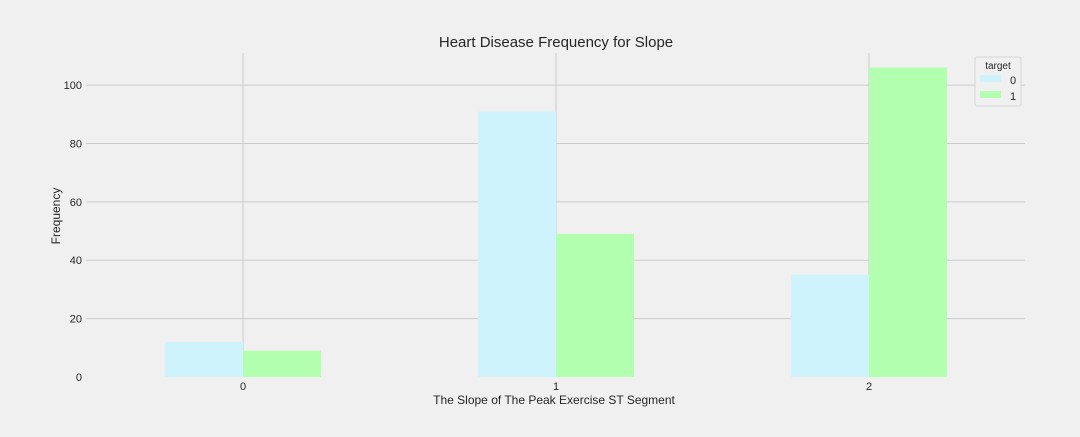  I want to click on y-tick-label: 40, so click(76, 261).